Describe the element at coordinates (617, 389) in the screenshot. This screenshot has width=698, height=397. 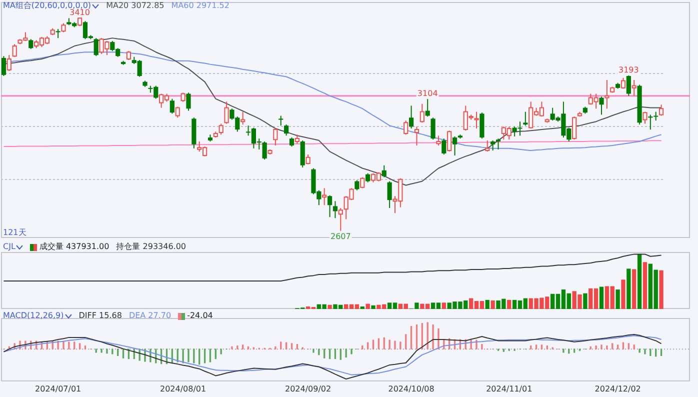
I see `x-tick-label: 2024/12/02` at that location.